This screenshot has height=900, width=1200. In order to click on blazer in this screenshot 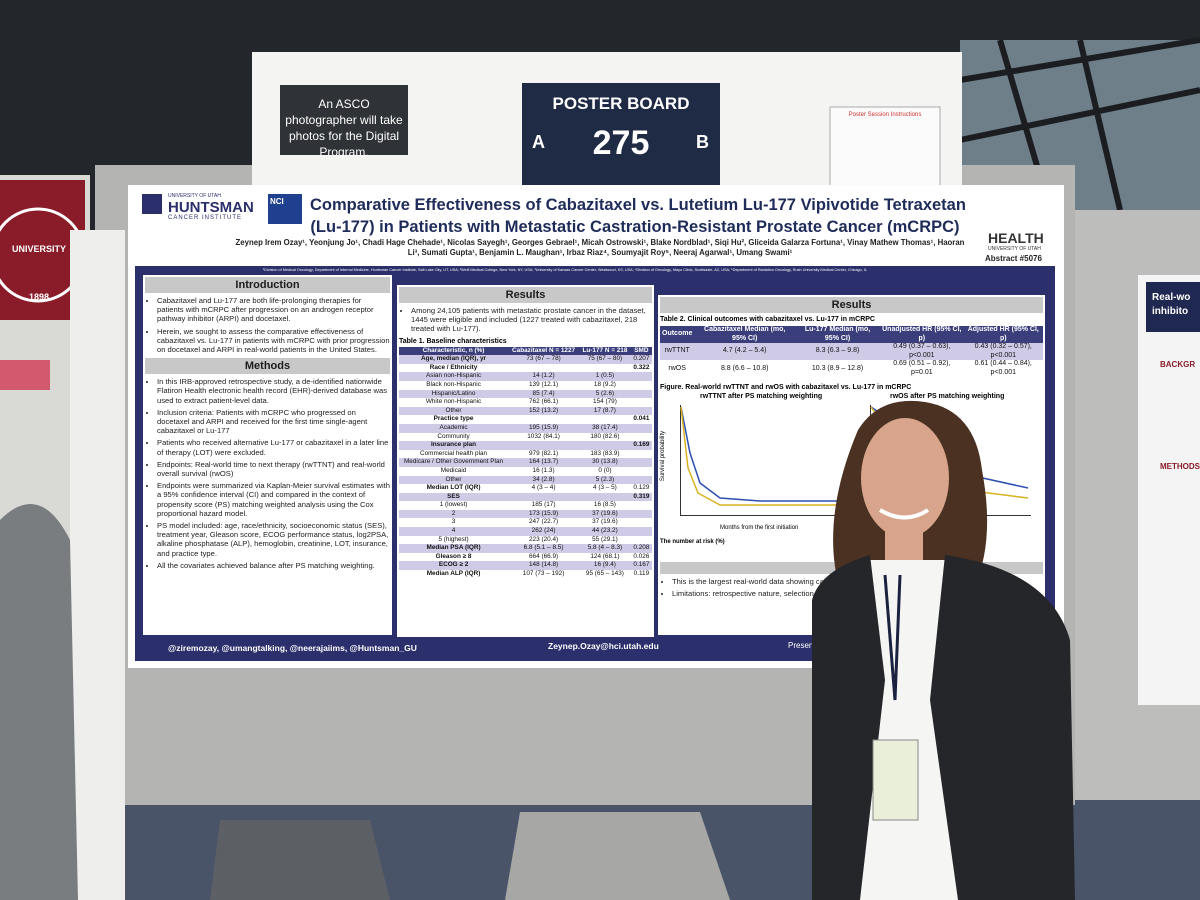, I will do `click(1002, 727)`.